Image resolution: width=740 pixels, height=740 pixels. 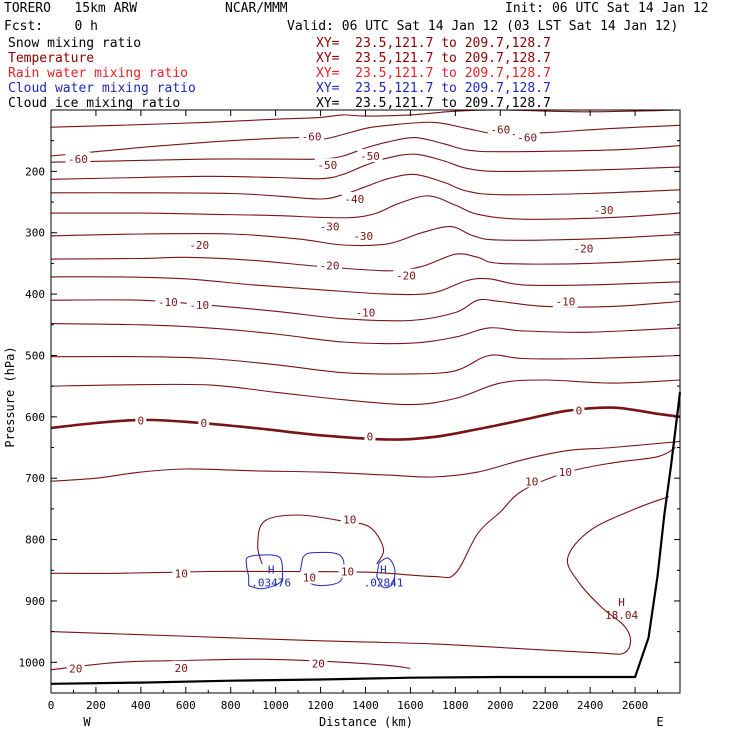 What do you see at coordinates (354, 199) in the screenshot?
I see `contour-label-6: -40` at bounding box center [354, 199].